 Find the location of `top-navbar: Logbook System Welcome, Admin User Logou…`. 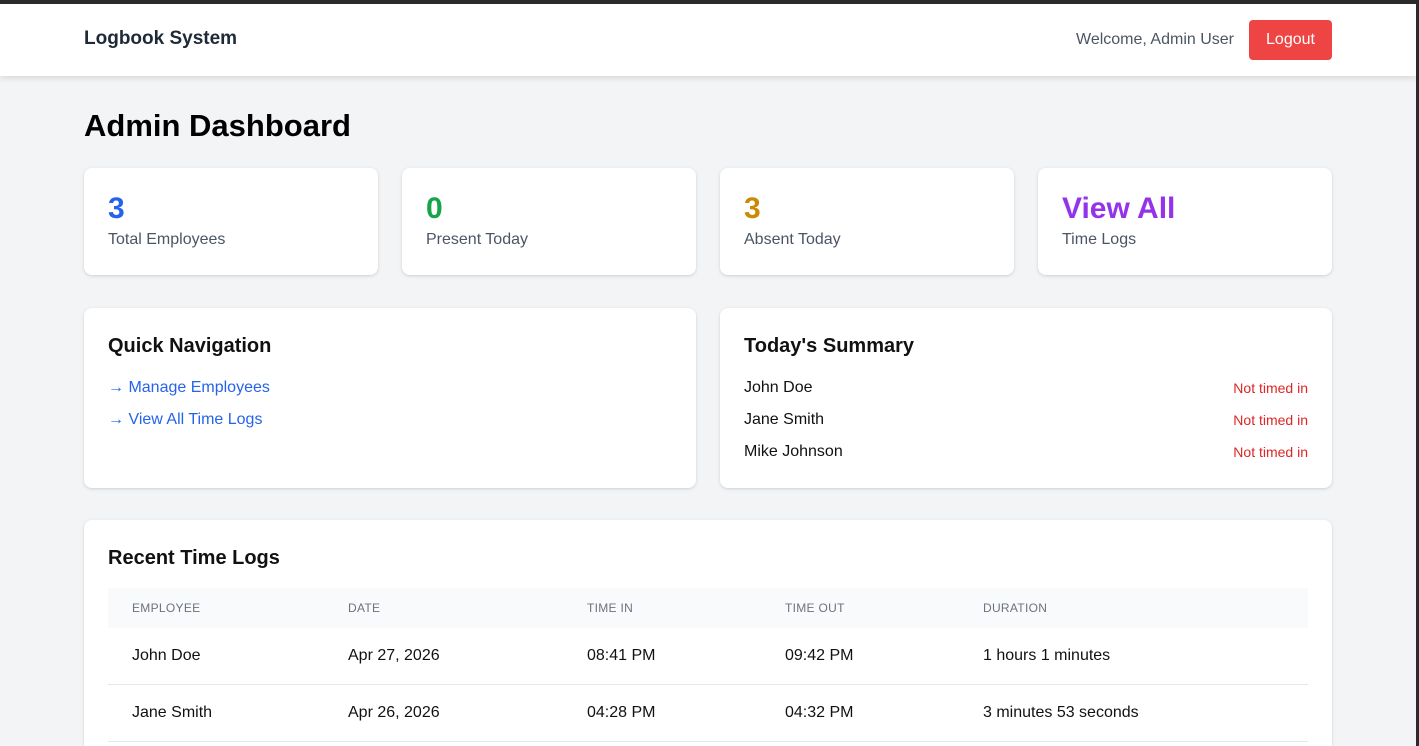

top-navbar: Logbook System Welcome, Admin User Logou… is located at coordinates (708, 40).